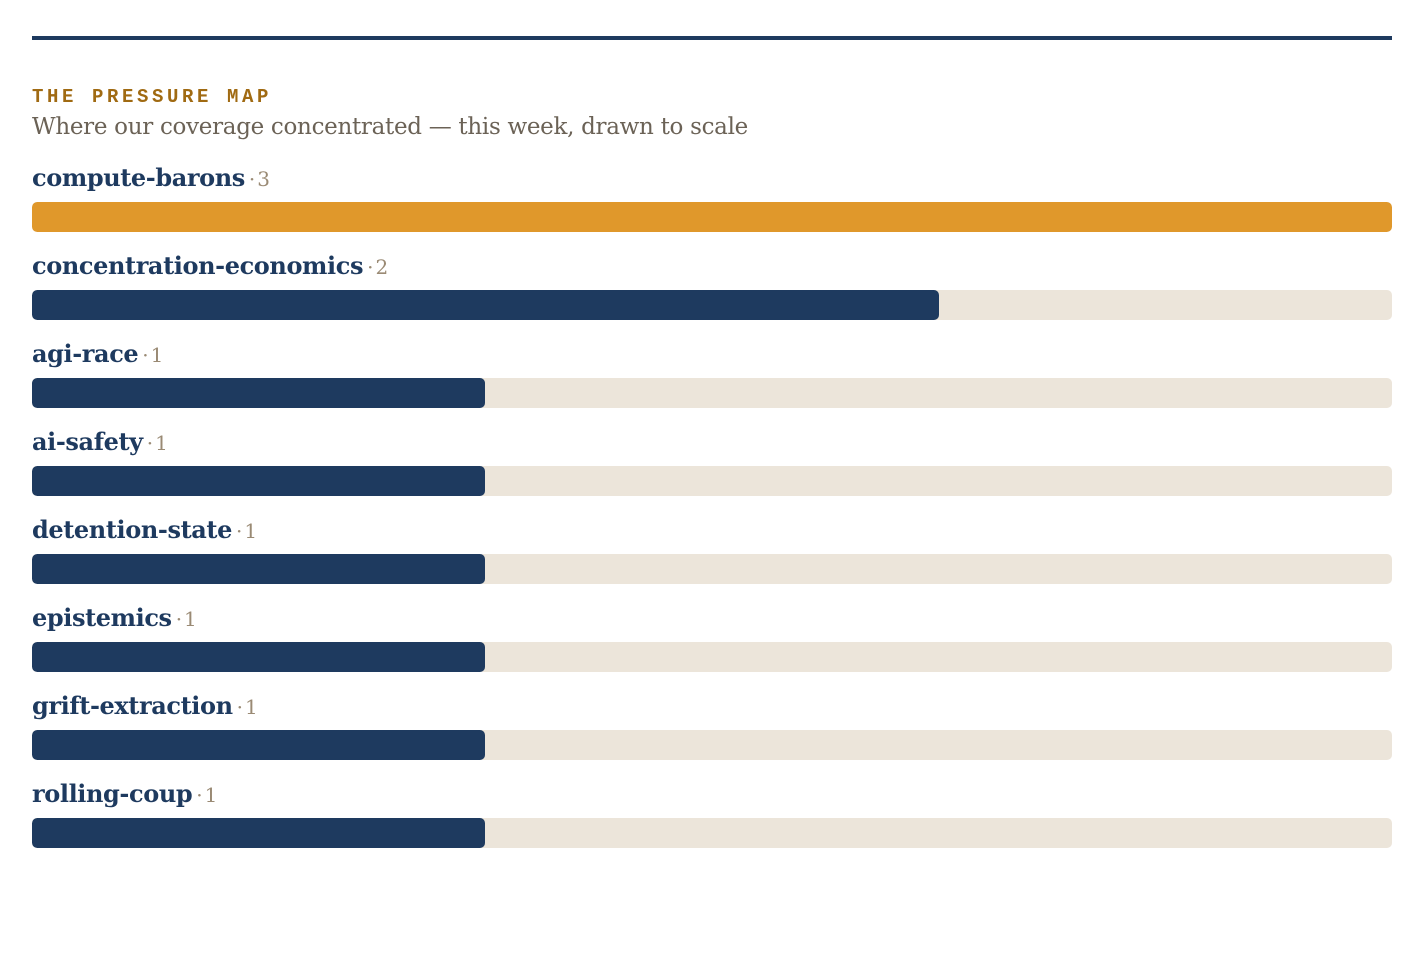  Describe the element at coordinates (712, 618) in the screenshot. I see `bar-label-line: epistemics · 1` at that location.